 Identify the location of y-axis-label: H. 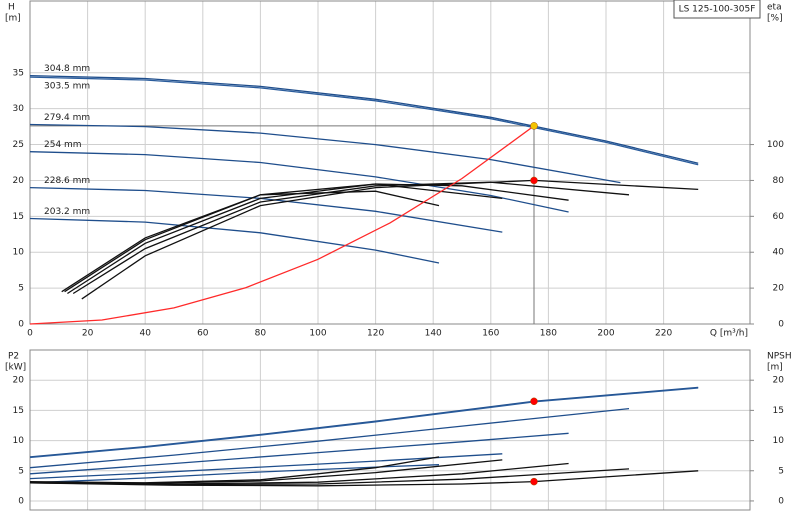
(11, 8).